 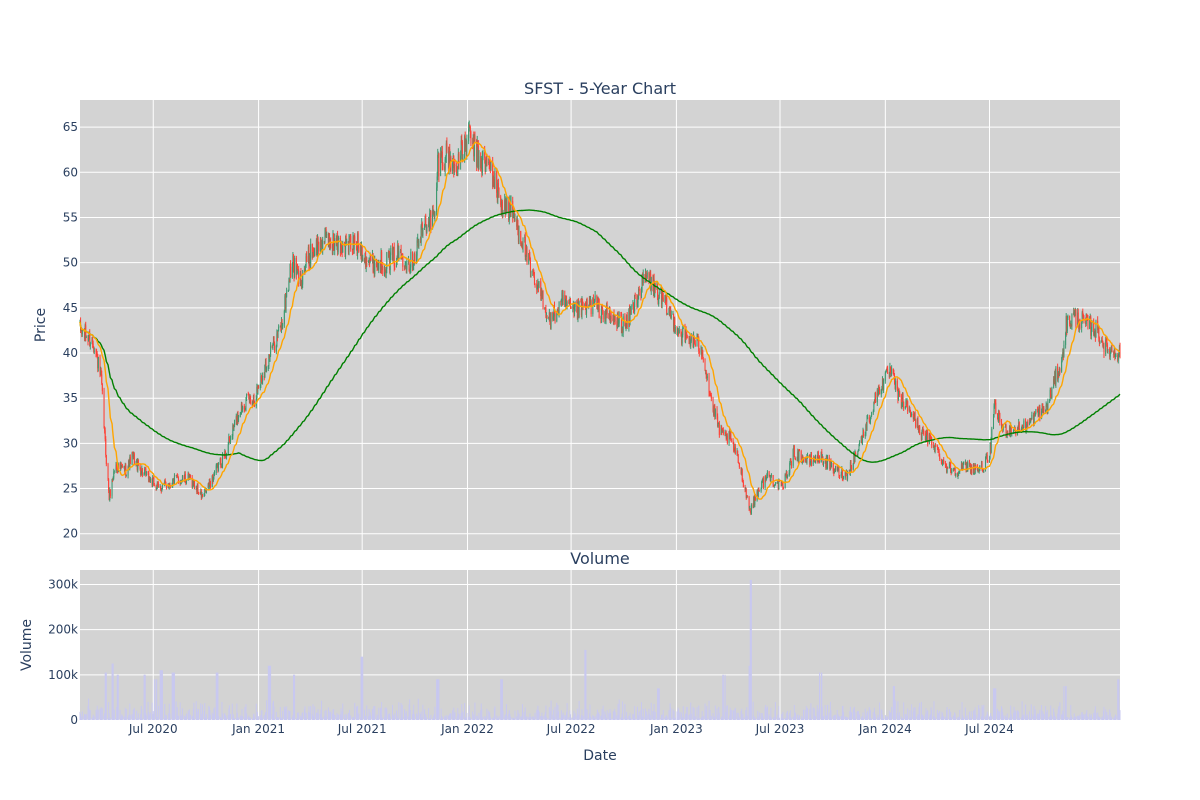 What do you see at coordinates (70, 443) in the screenshot?
I see `price-tick-label: 30` at bounding box center [70, 443].